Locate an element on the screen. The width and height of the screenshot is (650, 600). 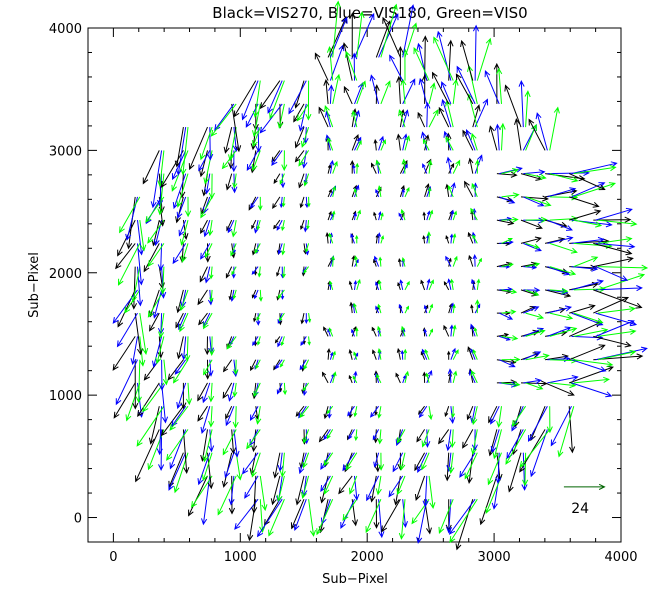
x-axis-label: Sub−Pixel is located at coordinates (355, 579).